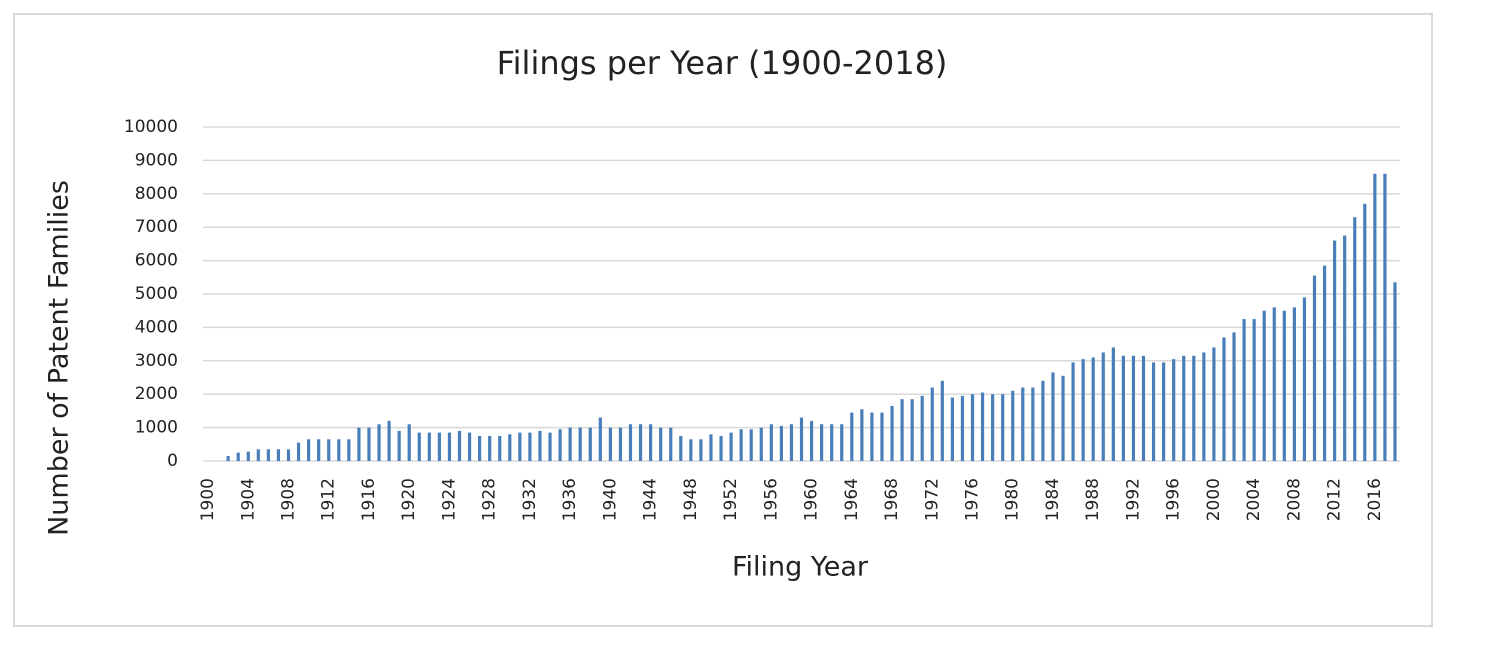 The height and width of the screenshot is (660, 1500). I want to click on x-tick-label: 1960, so click(812, 499).